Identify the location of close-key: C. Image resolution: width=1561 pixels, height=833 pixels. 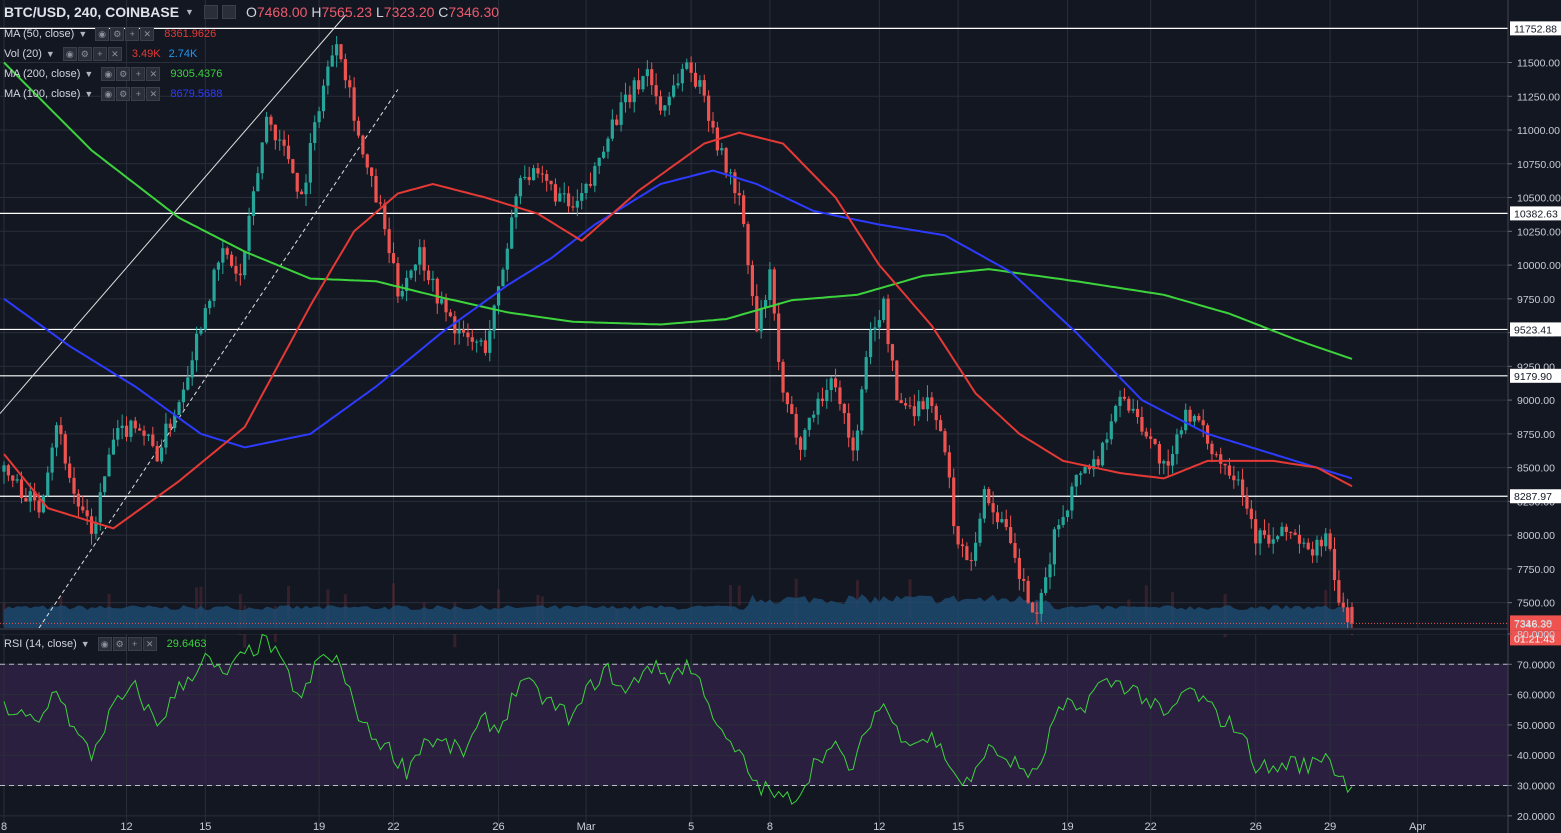
(443, 12).